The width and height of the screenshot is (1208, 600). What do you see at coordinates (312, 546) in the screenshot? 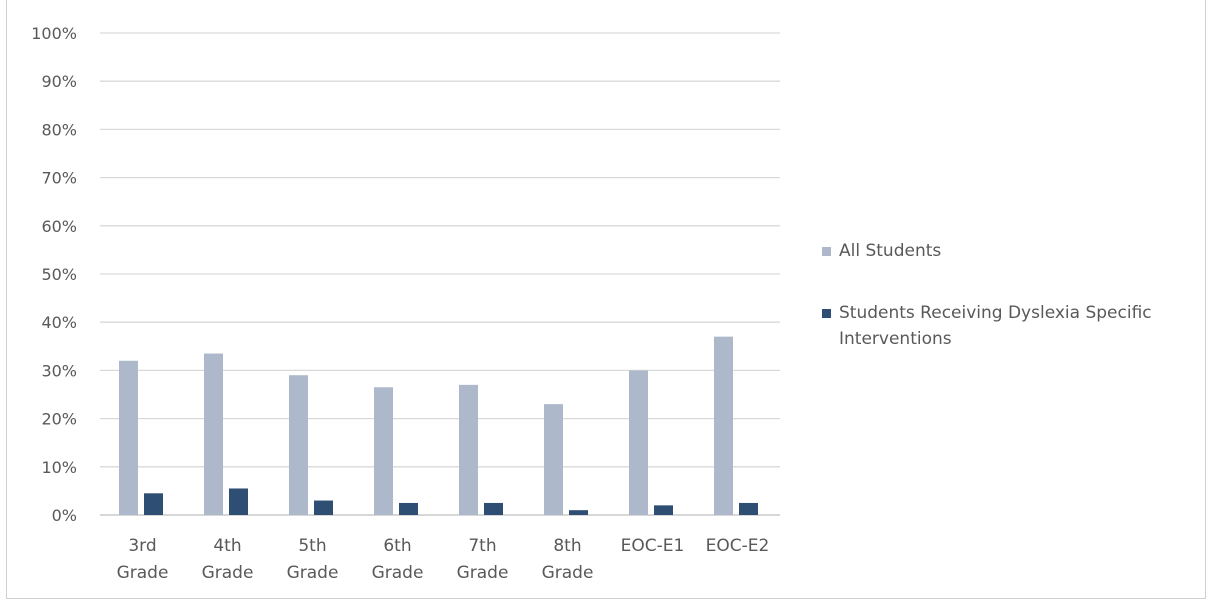
I see `x-category-label: 5th` at bounding box center [312, 546].